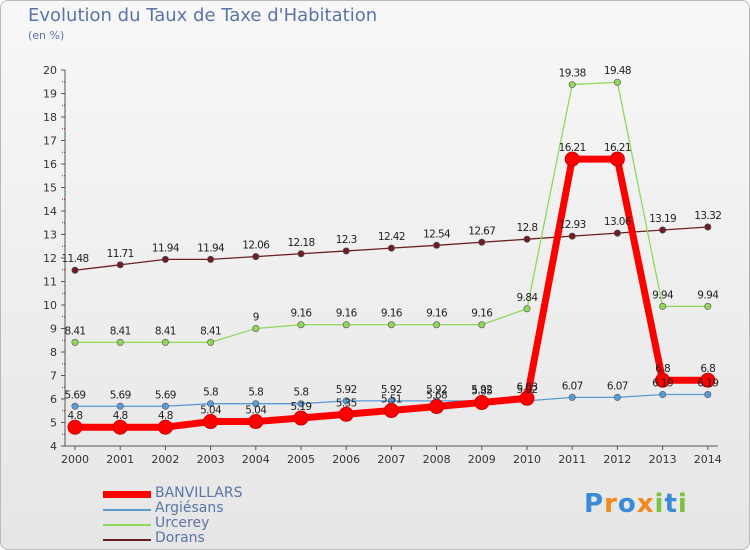 The image size is (750, 550). What do you see at coordinates (53, 446) in the screenshot?
I see `y-tick-label: 4` at bounding box center [53, 446].